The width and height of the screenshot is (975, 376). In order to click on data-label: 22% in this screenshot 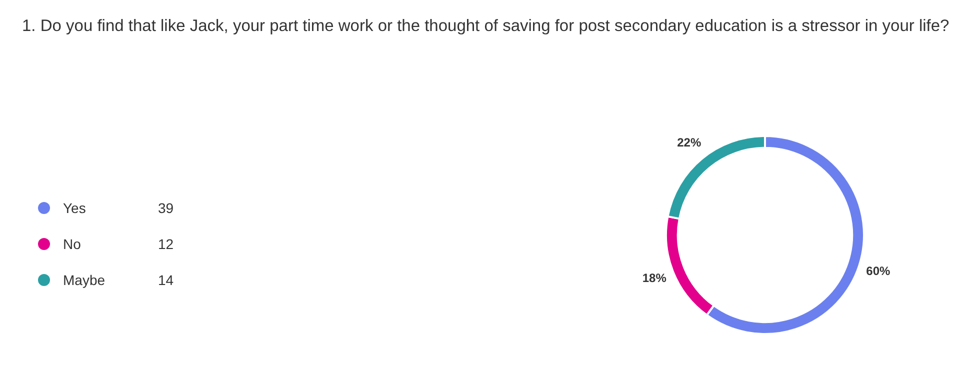, I will do `click(689, 143)`.